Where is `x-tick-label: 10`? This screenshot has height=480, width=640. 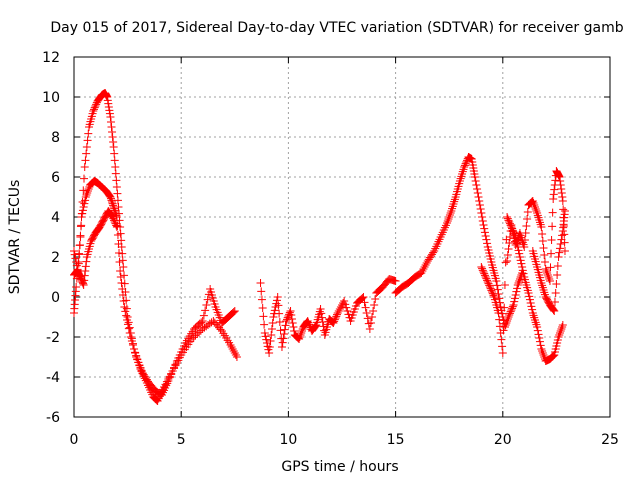
x-tick-label: 10 is located at coordinates (288, 440).